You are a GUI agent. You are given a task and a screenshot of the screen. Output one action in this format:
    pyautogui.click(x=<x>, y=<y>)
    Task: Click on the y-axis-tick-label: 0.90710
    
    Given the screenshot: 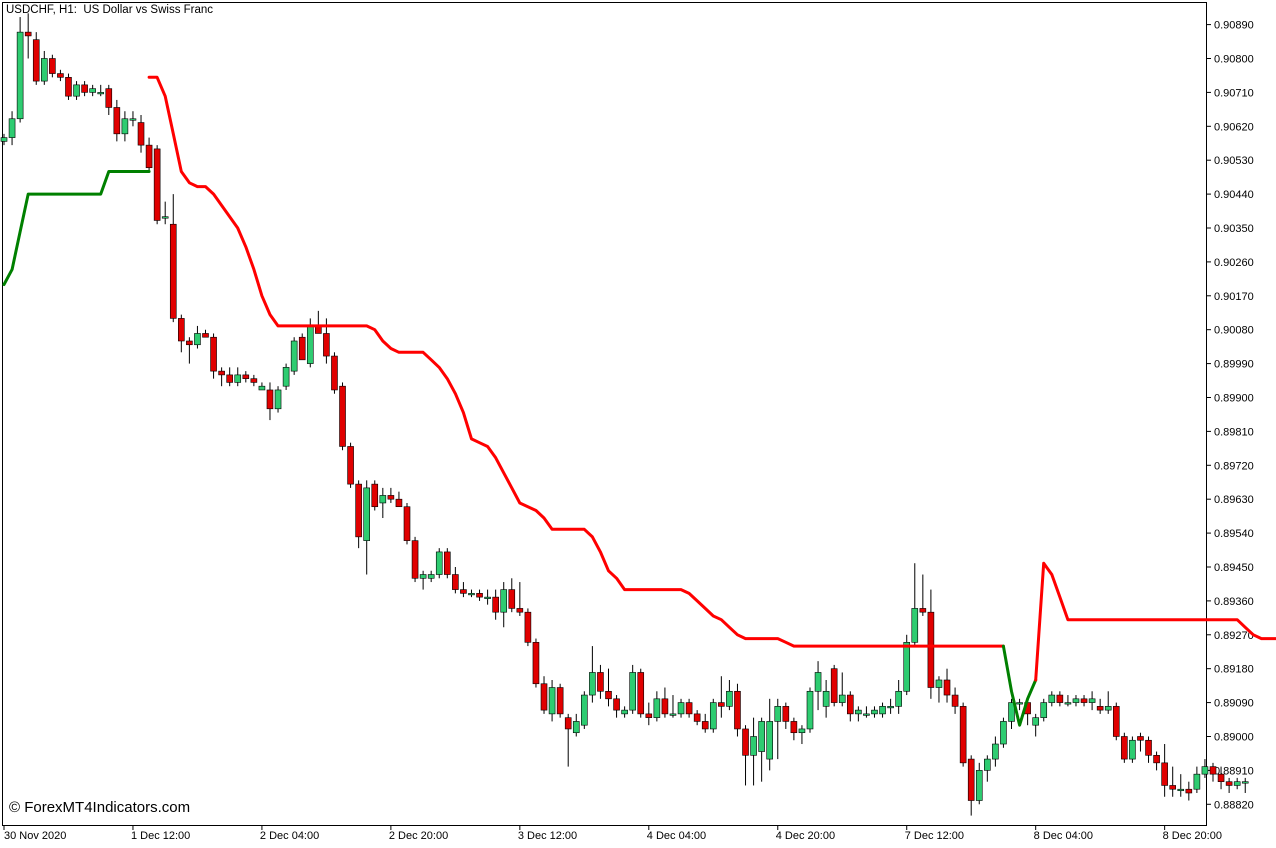 What is the action you would take?
    pyautogui.click(x=1234, y=93)
    